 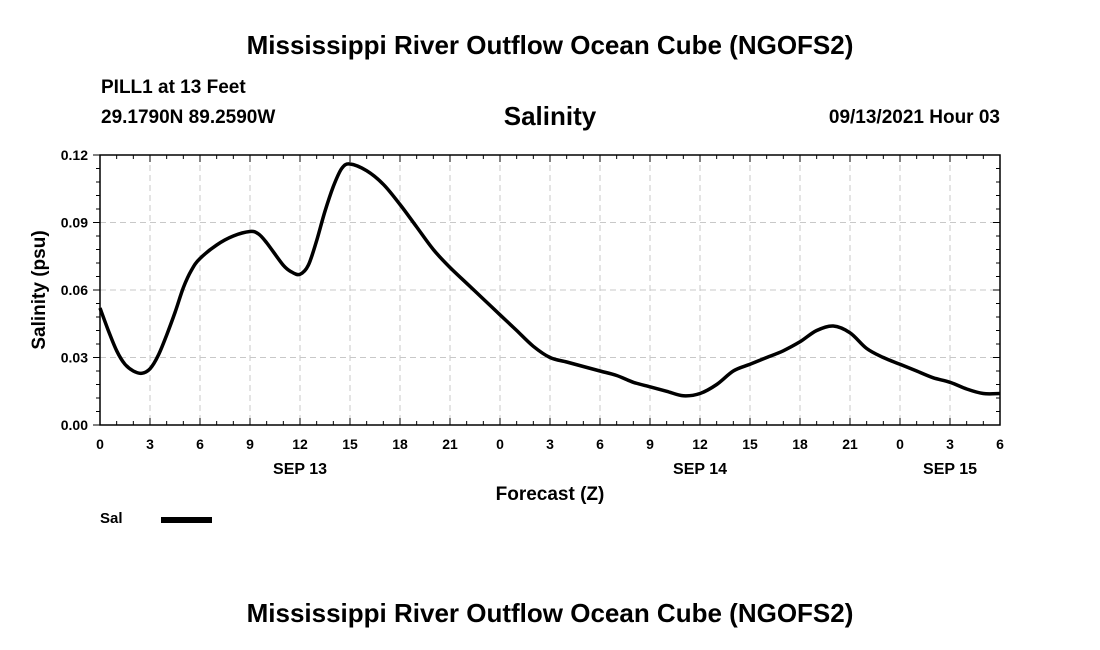 What do you see at coordinates (74, 425) in the screenshot?
I see `y-tick-label: 0.00` at bounding box center [74, 425].